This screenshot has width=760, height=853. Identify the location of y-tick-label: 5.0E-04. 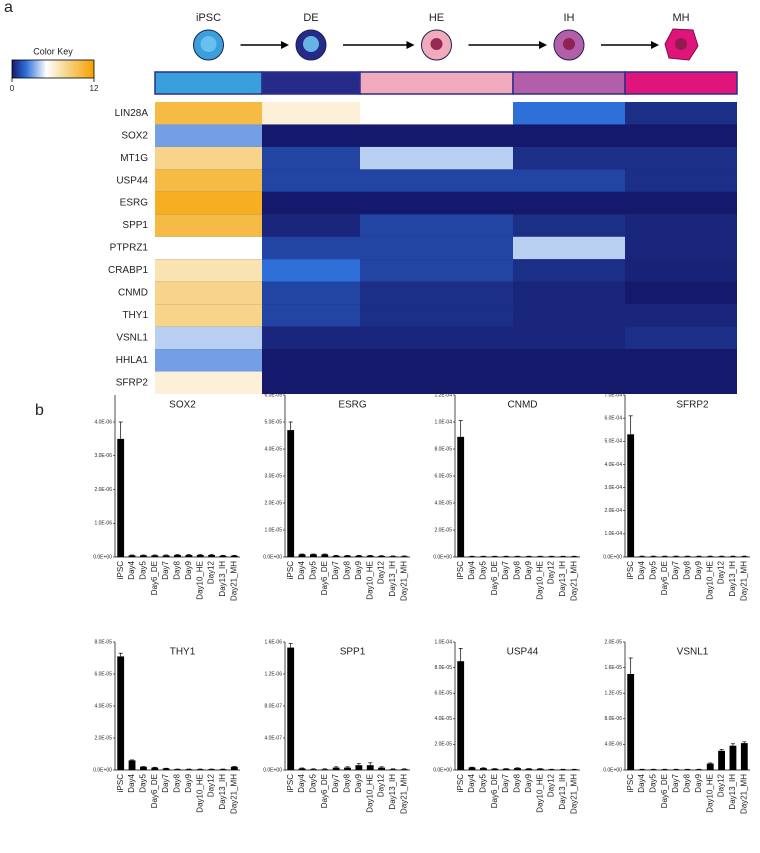
(613, 442).